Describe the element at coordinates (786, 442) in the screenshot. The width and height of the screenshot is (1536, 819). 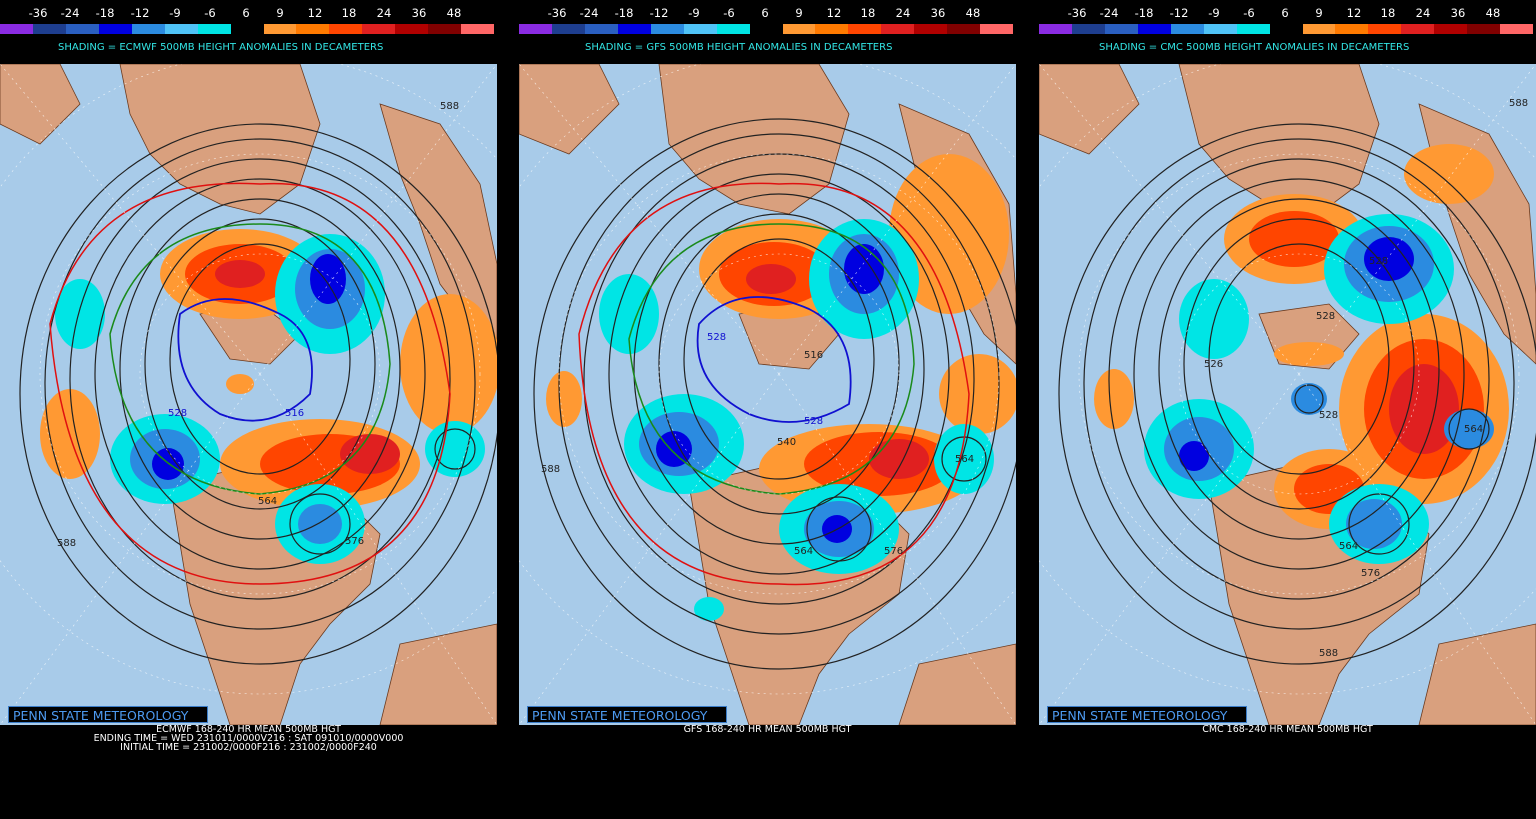
I see `contour-label: 540` at that location.